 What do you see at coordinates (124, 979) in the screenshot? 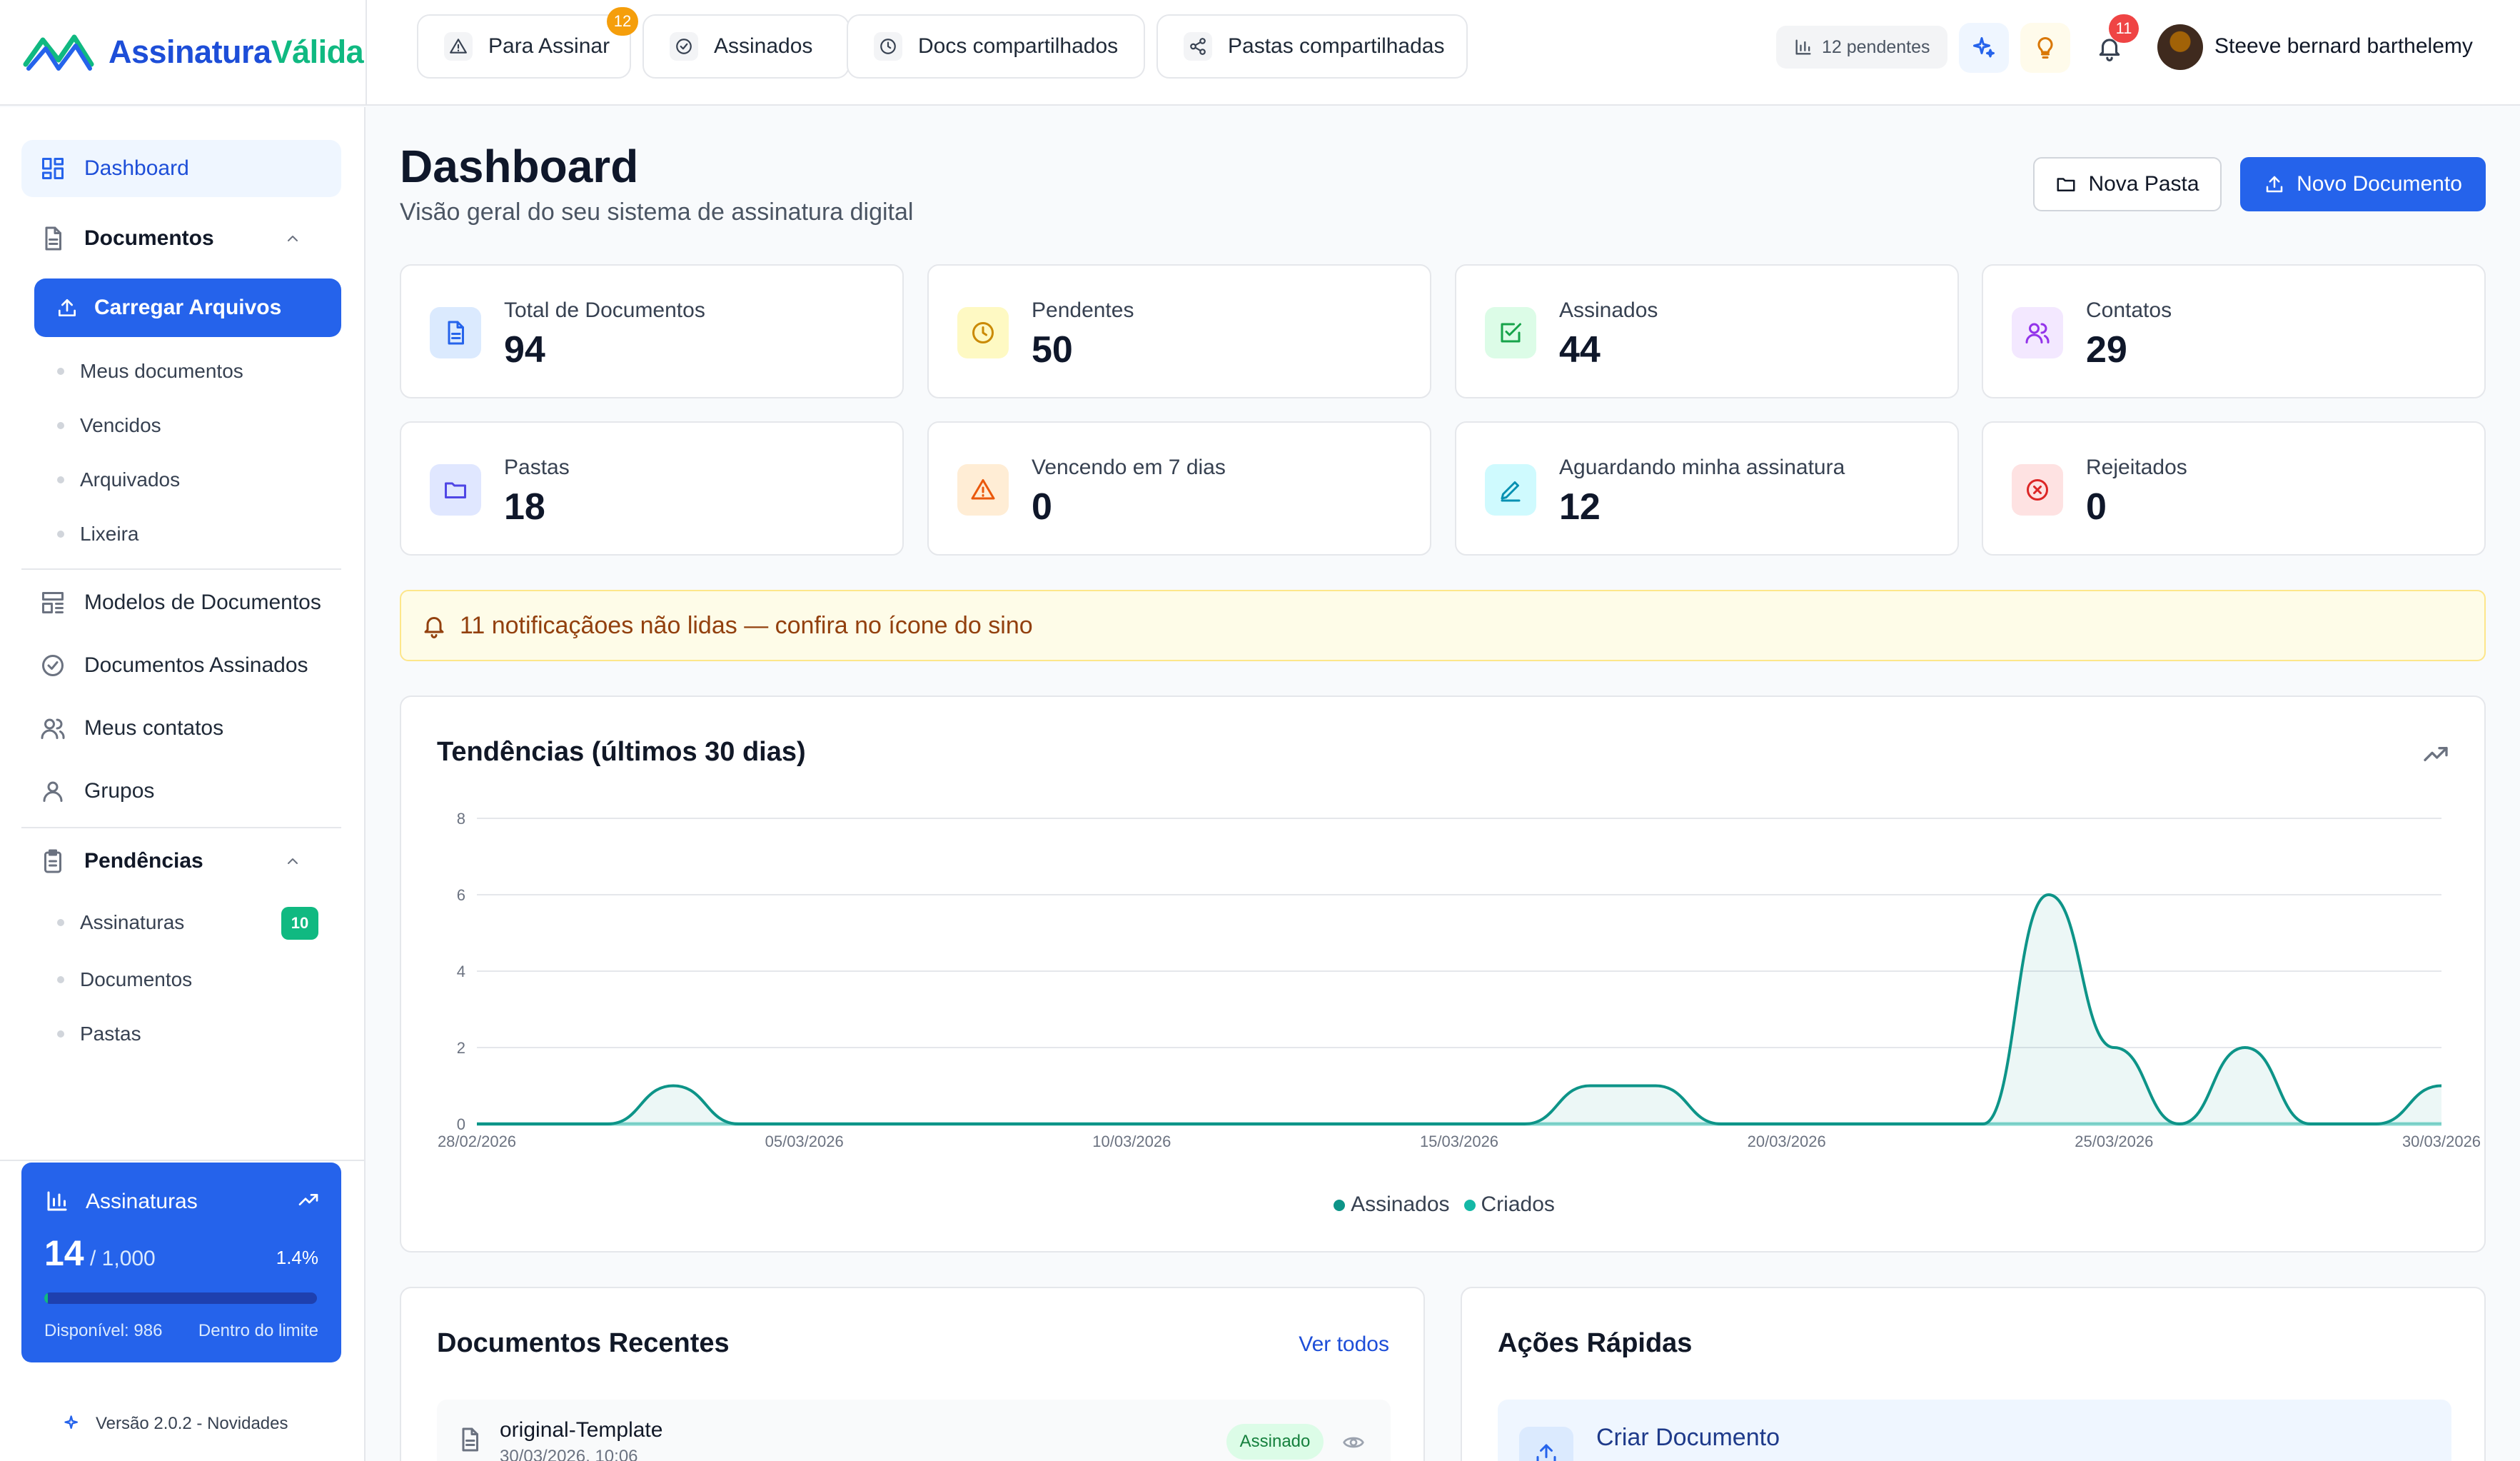
I see `sidebar-item-pend-documentos: Documentos` at bounding box center [124, 979].